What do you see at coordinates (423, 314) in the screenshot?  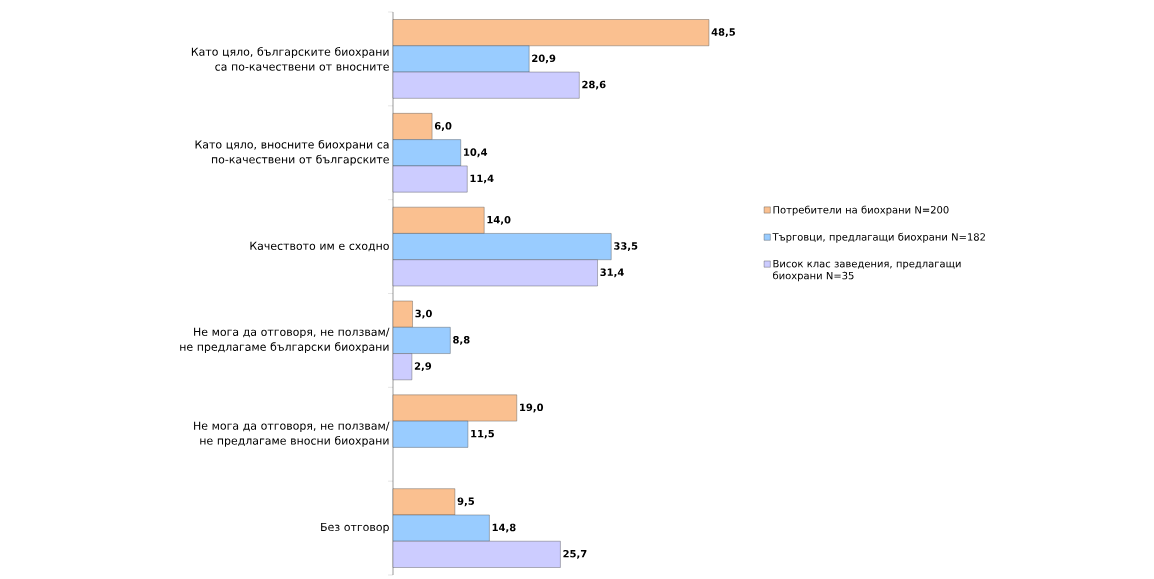 I see `data-label: 3,0` at bounding box center [423, 314].